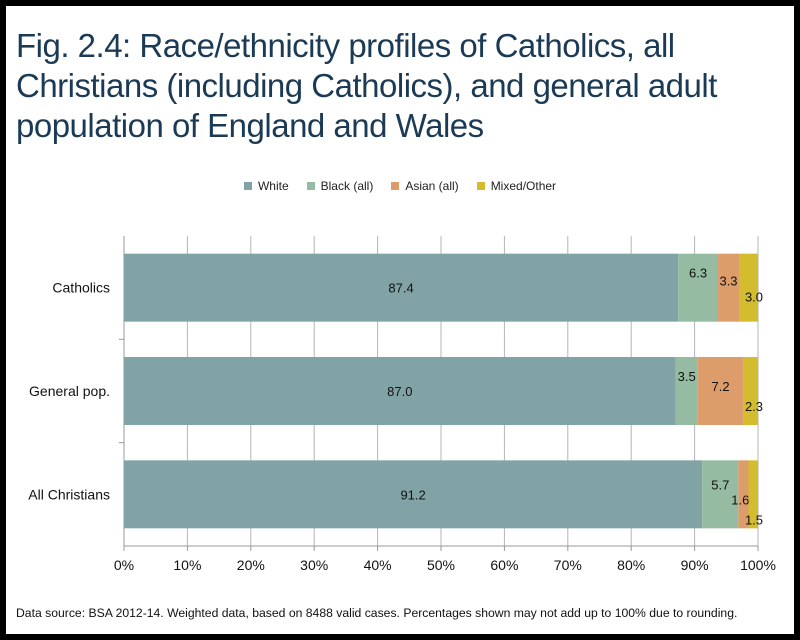  Describe the element at coordinates (273, 186) in the screenshot. I see `legend-label-white: White` at that location.